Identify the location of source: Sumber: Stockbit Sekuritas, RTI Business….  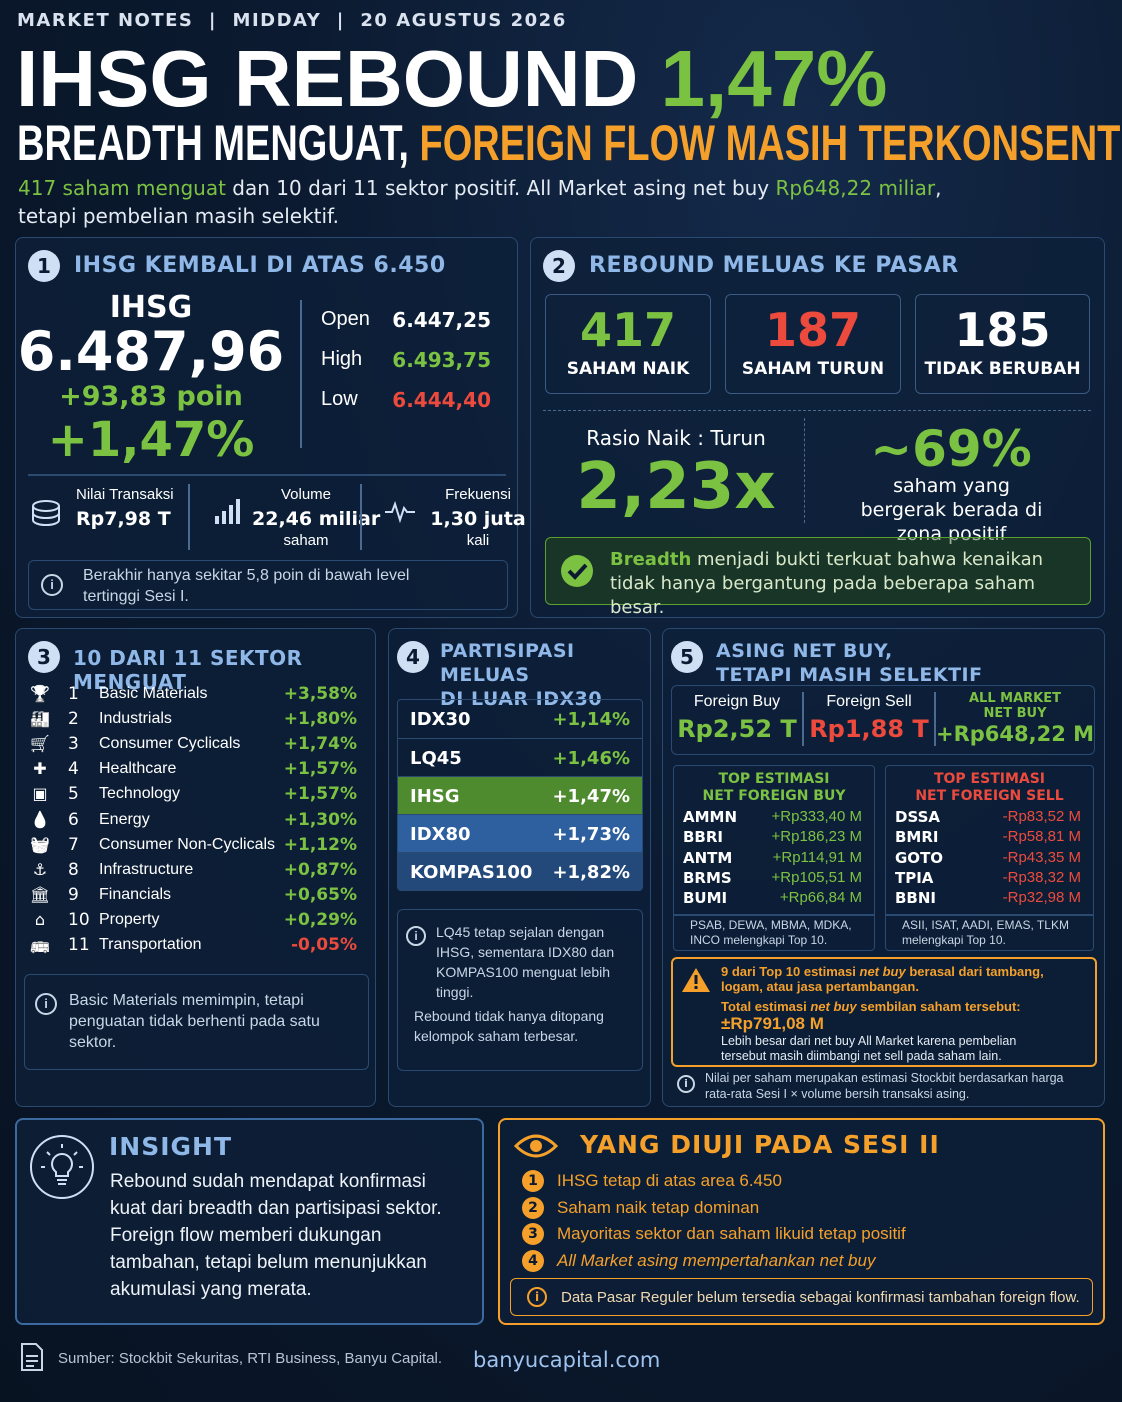
(250, 1358).